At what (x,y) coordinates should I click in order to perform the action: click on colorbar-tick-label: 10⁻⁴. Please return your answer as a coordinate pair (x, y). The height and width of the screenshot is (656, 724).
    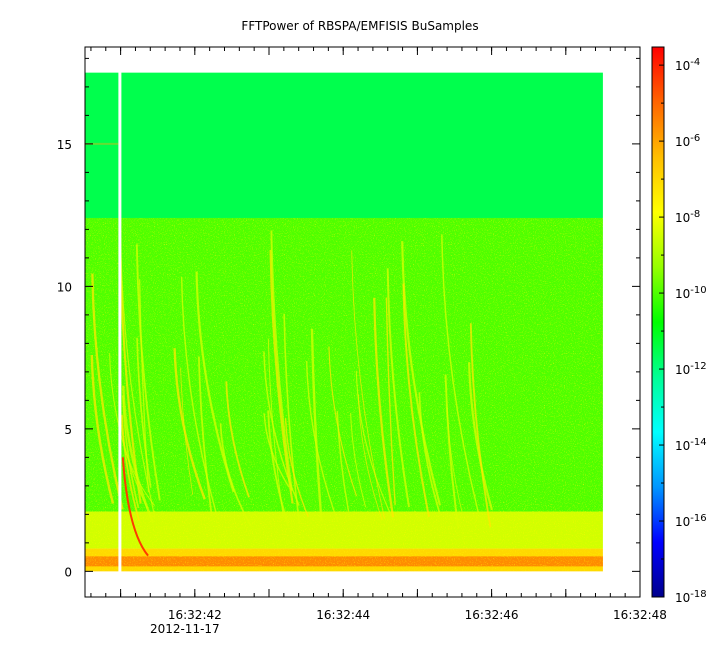
    Looking at the image, I should click on (687, 65).